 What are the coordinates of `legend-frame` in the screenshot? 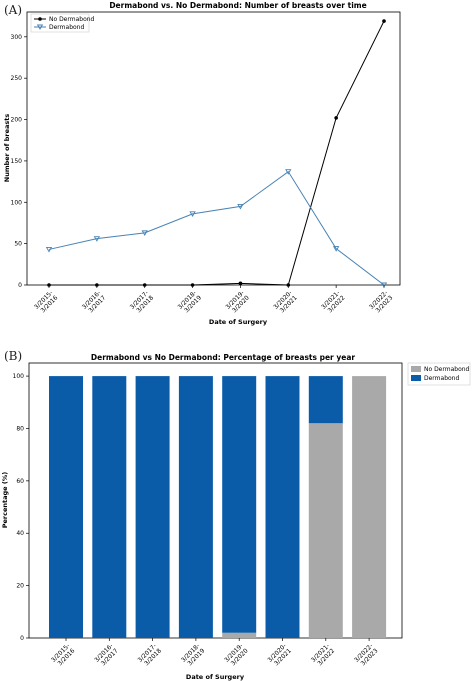 It's located at (439, 374).